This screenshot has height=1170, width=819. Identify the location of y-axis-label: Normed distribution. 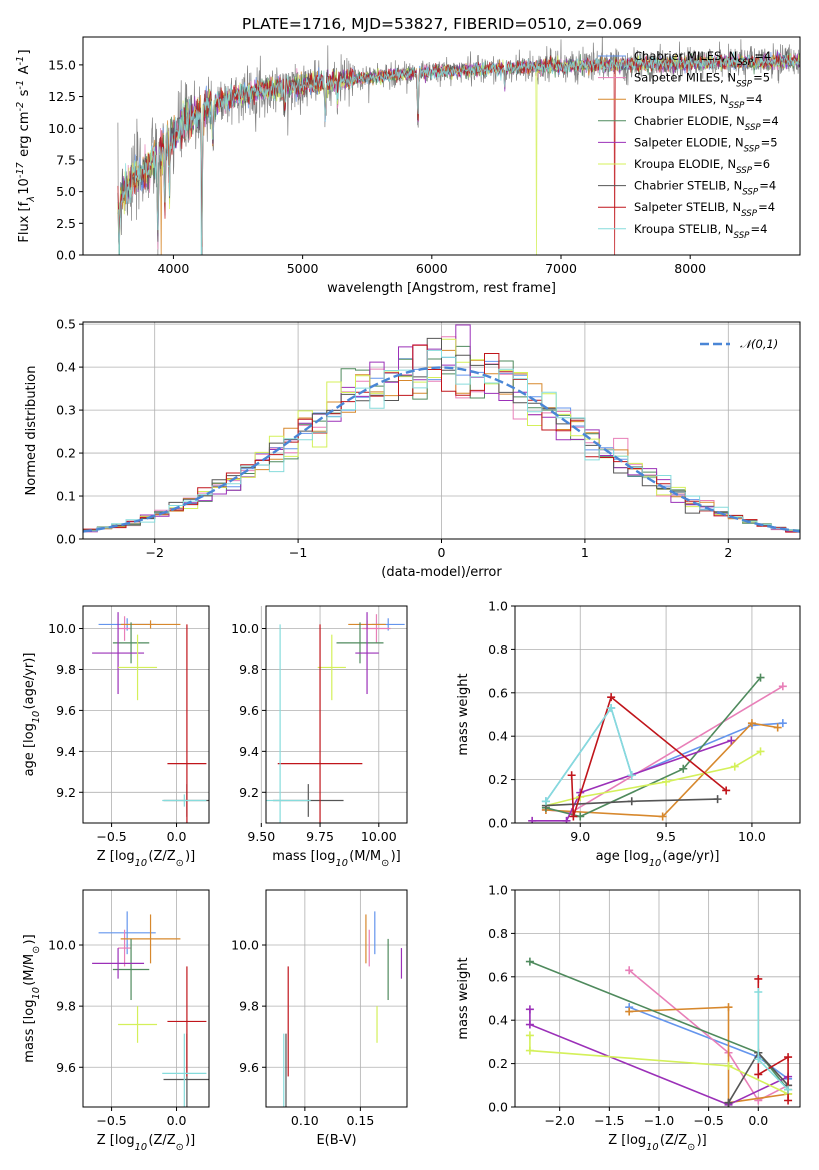
(31, 431).